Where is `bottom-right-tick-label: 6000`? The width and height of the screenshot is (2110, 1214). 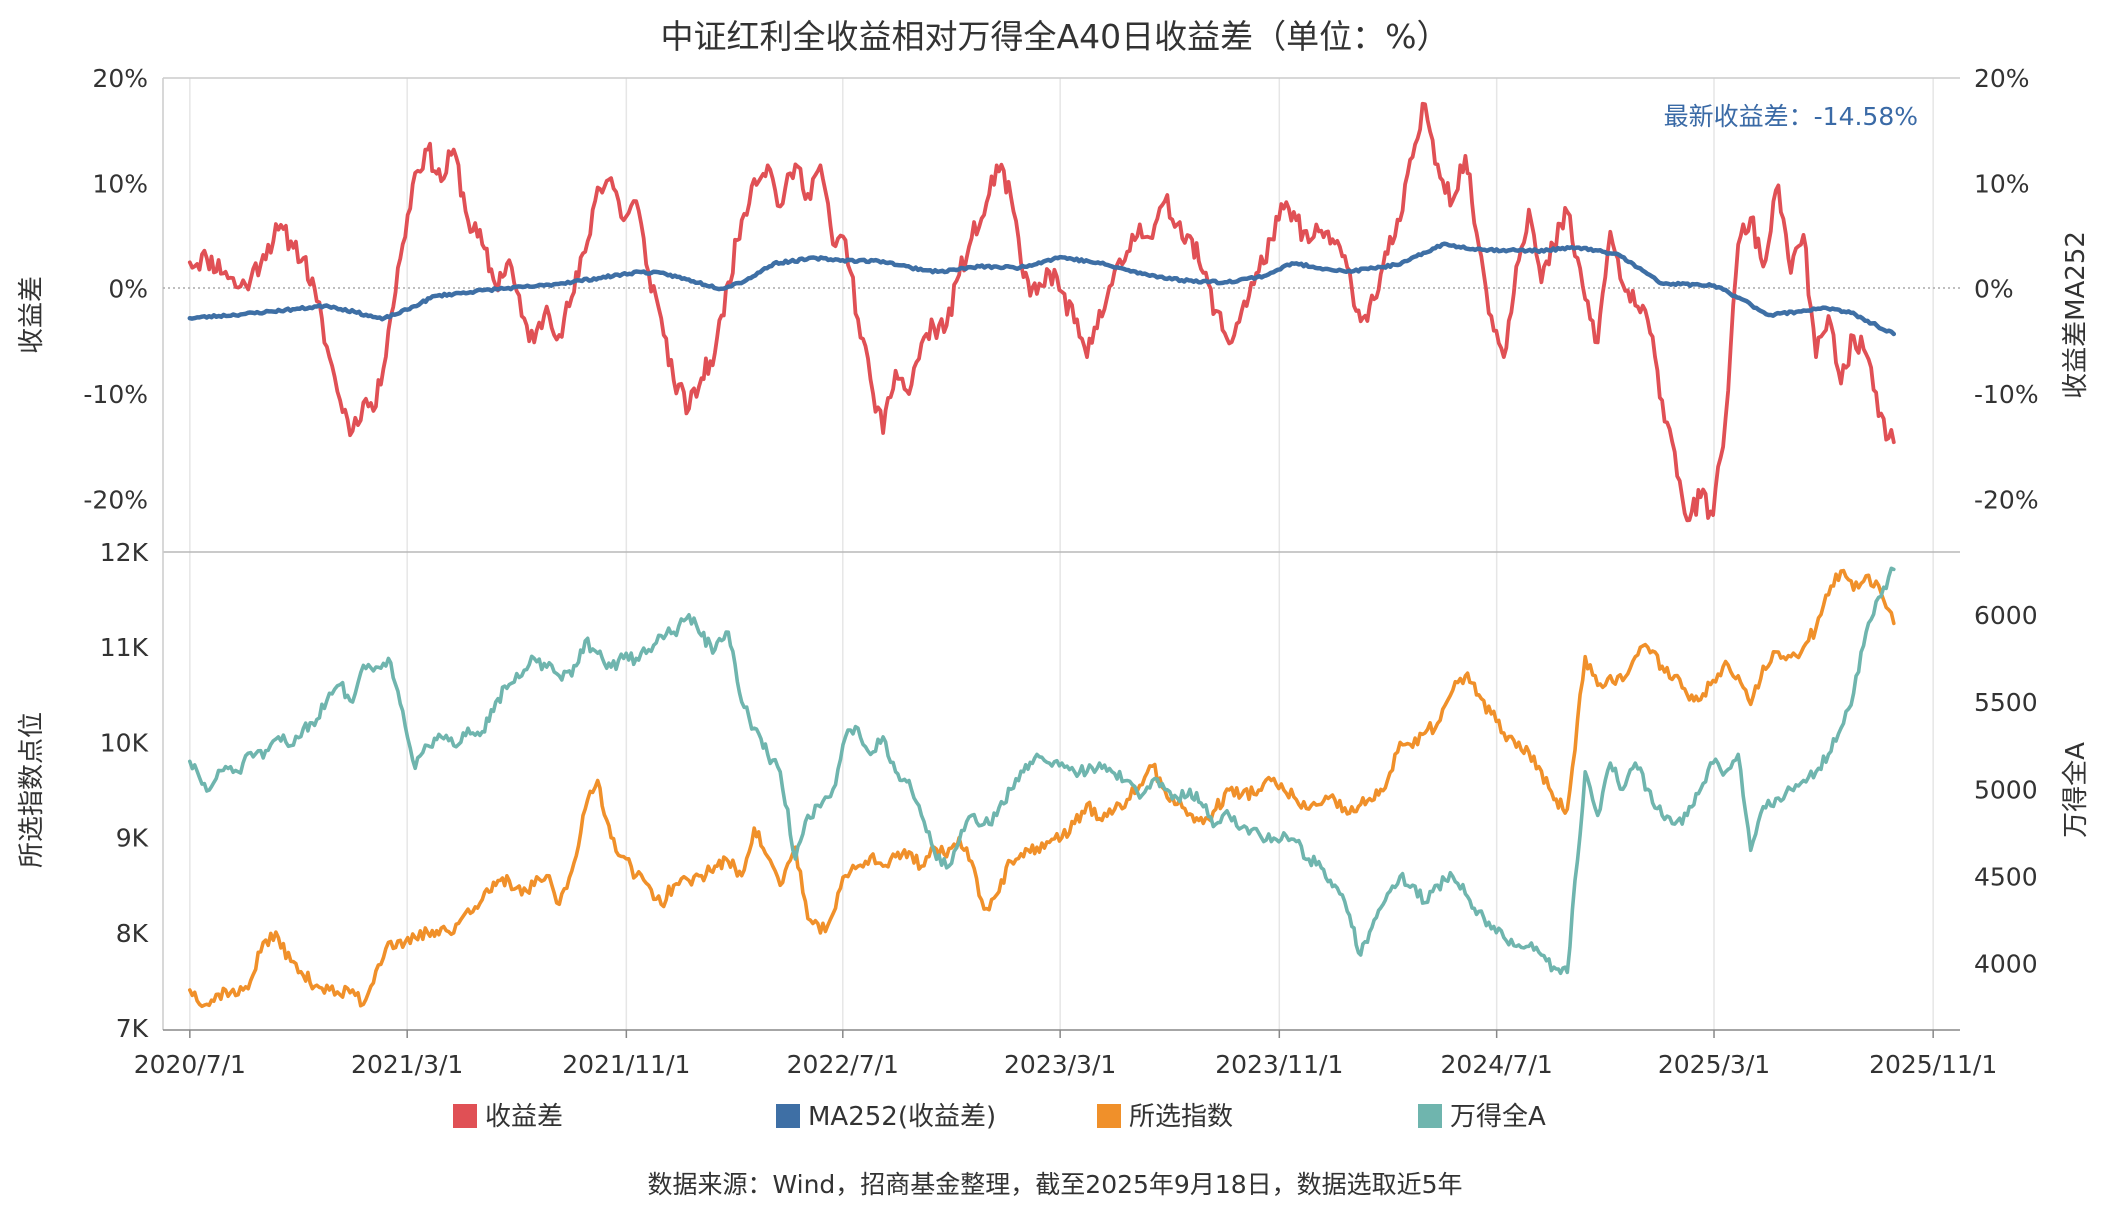
bottom-right-tick-label: 6000 is located at coordinates (2006, 615).